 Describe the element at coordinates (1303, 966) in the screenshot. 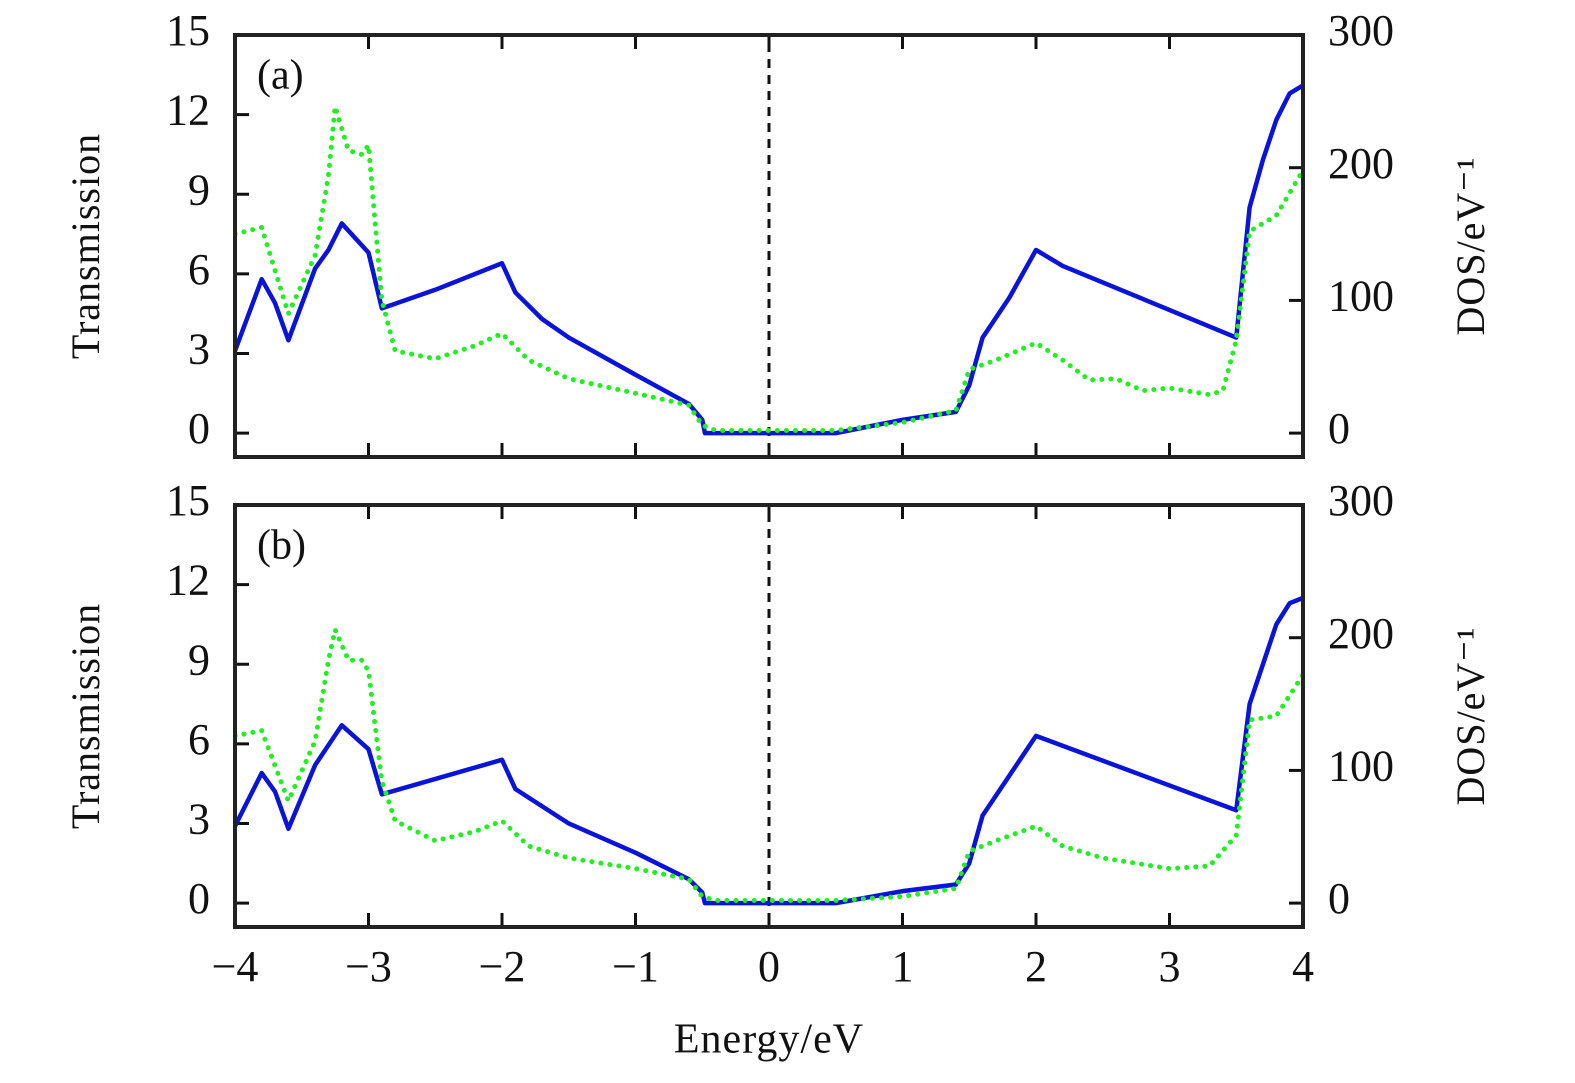

I see `x-tick-label: 4` at that location.